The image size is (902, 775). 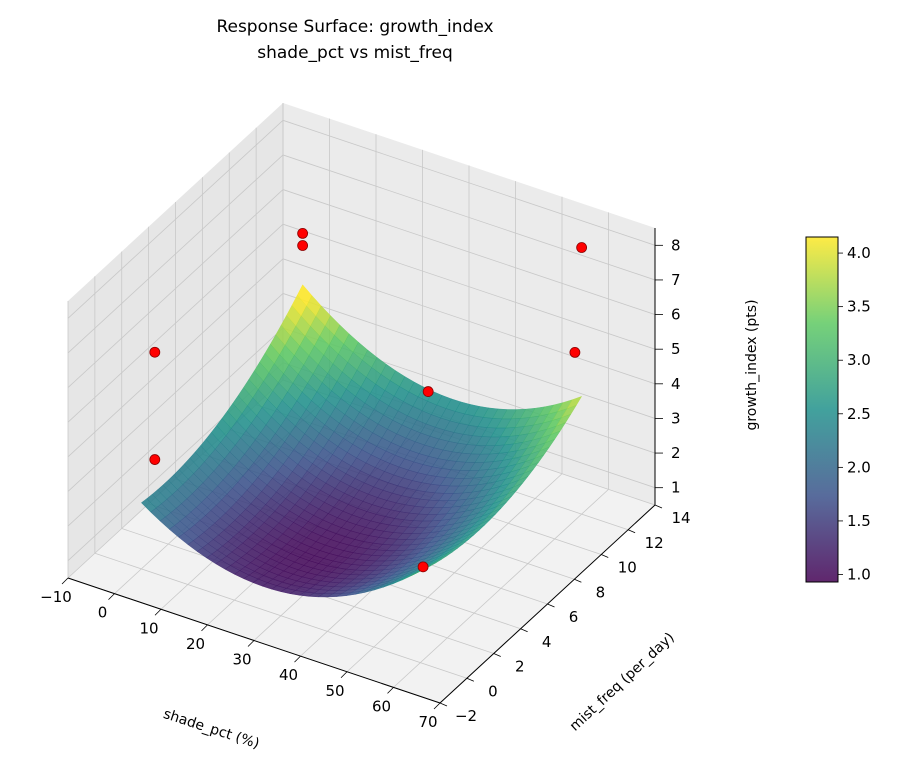 I want to click on z-tick-label: 5, so click(x=676, y=349).